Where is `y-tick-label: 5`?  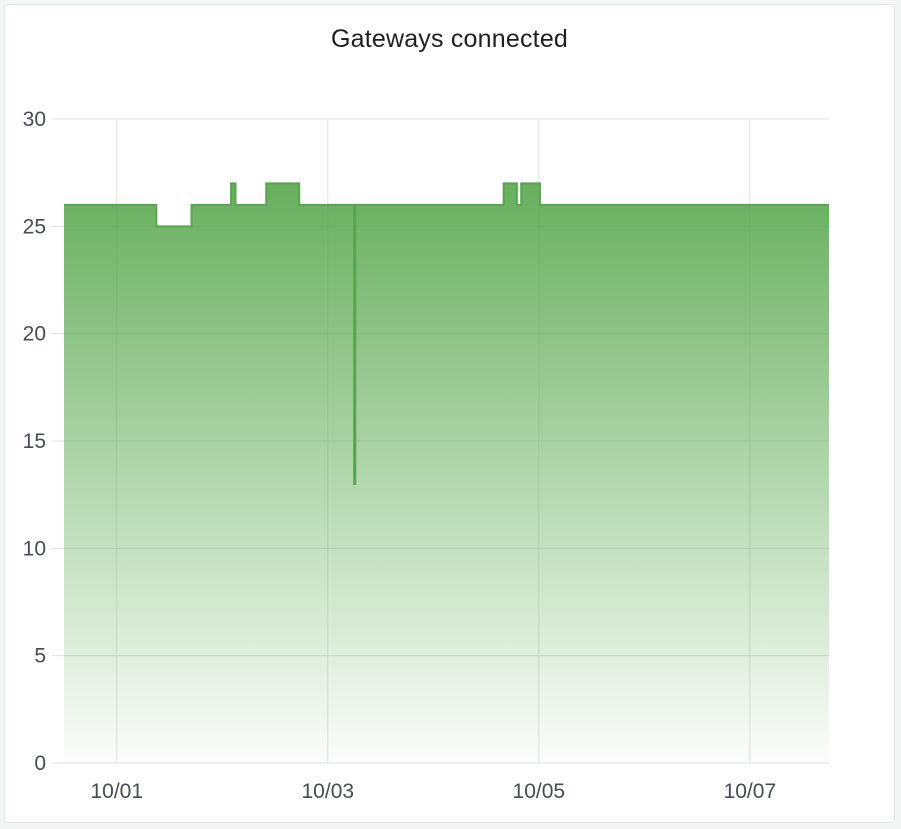
y-tick-label: 5 is located at coordinates (40, 656).